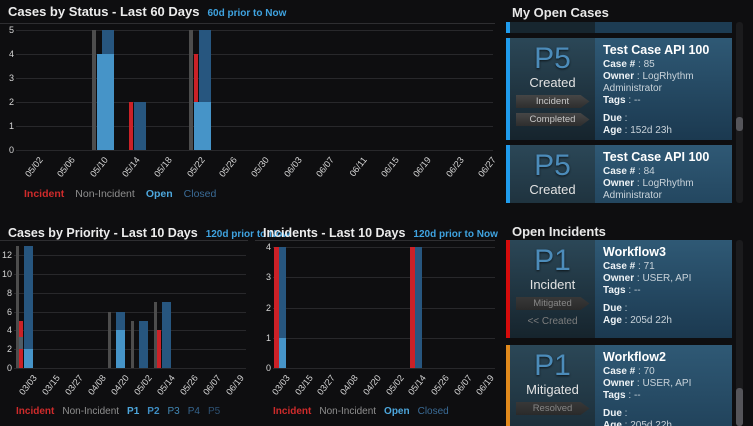 The width and height of the screenshot is (753, 426). I want to click on status-action-button: Incident, so click(552, 101).